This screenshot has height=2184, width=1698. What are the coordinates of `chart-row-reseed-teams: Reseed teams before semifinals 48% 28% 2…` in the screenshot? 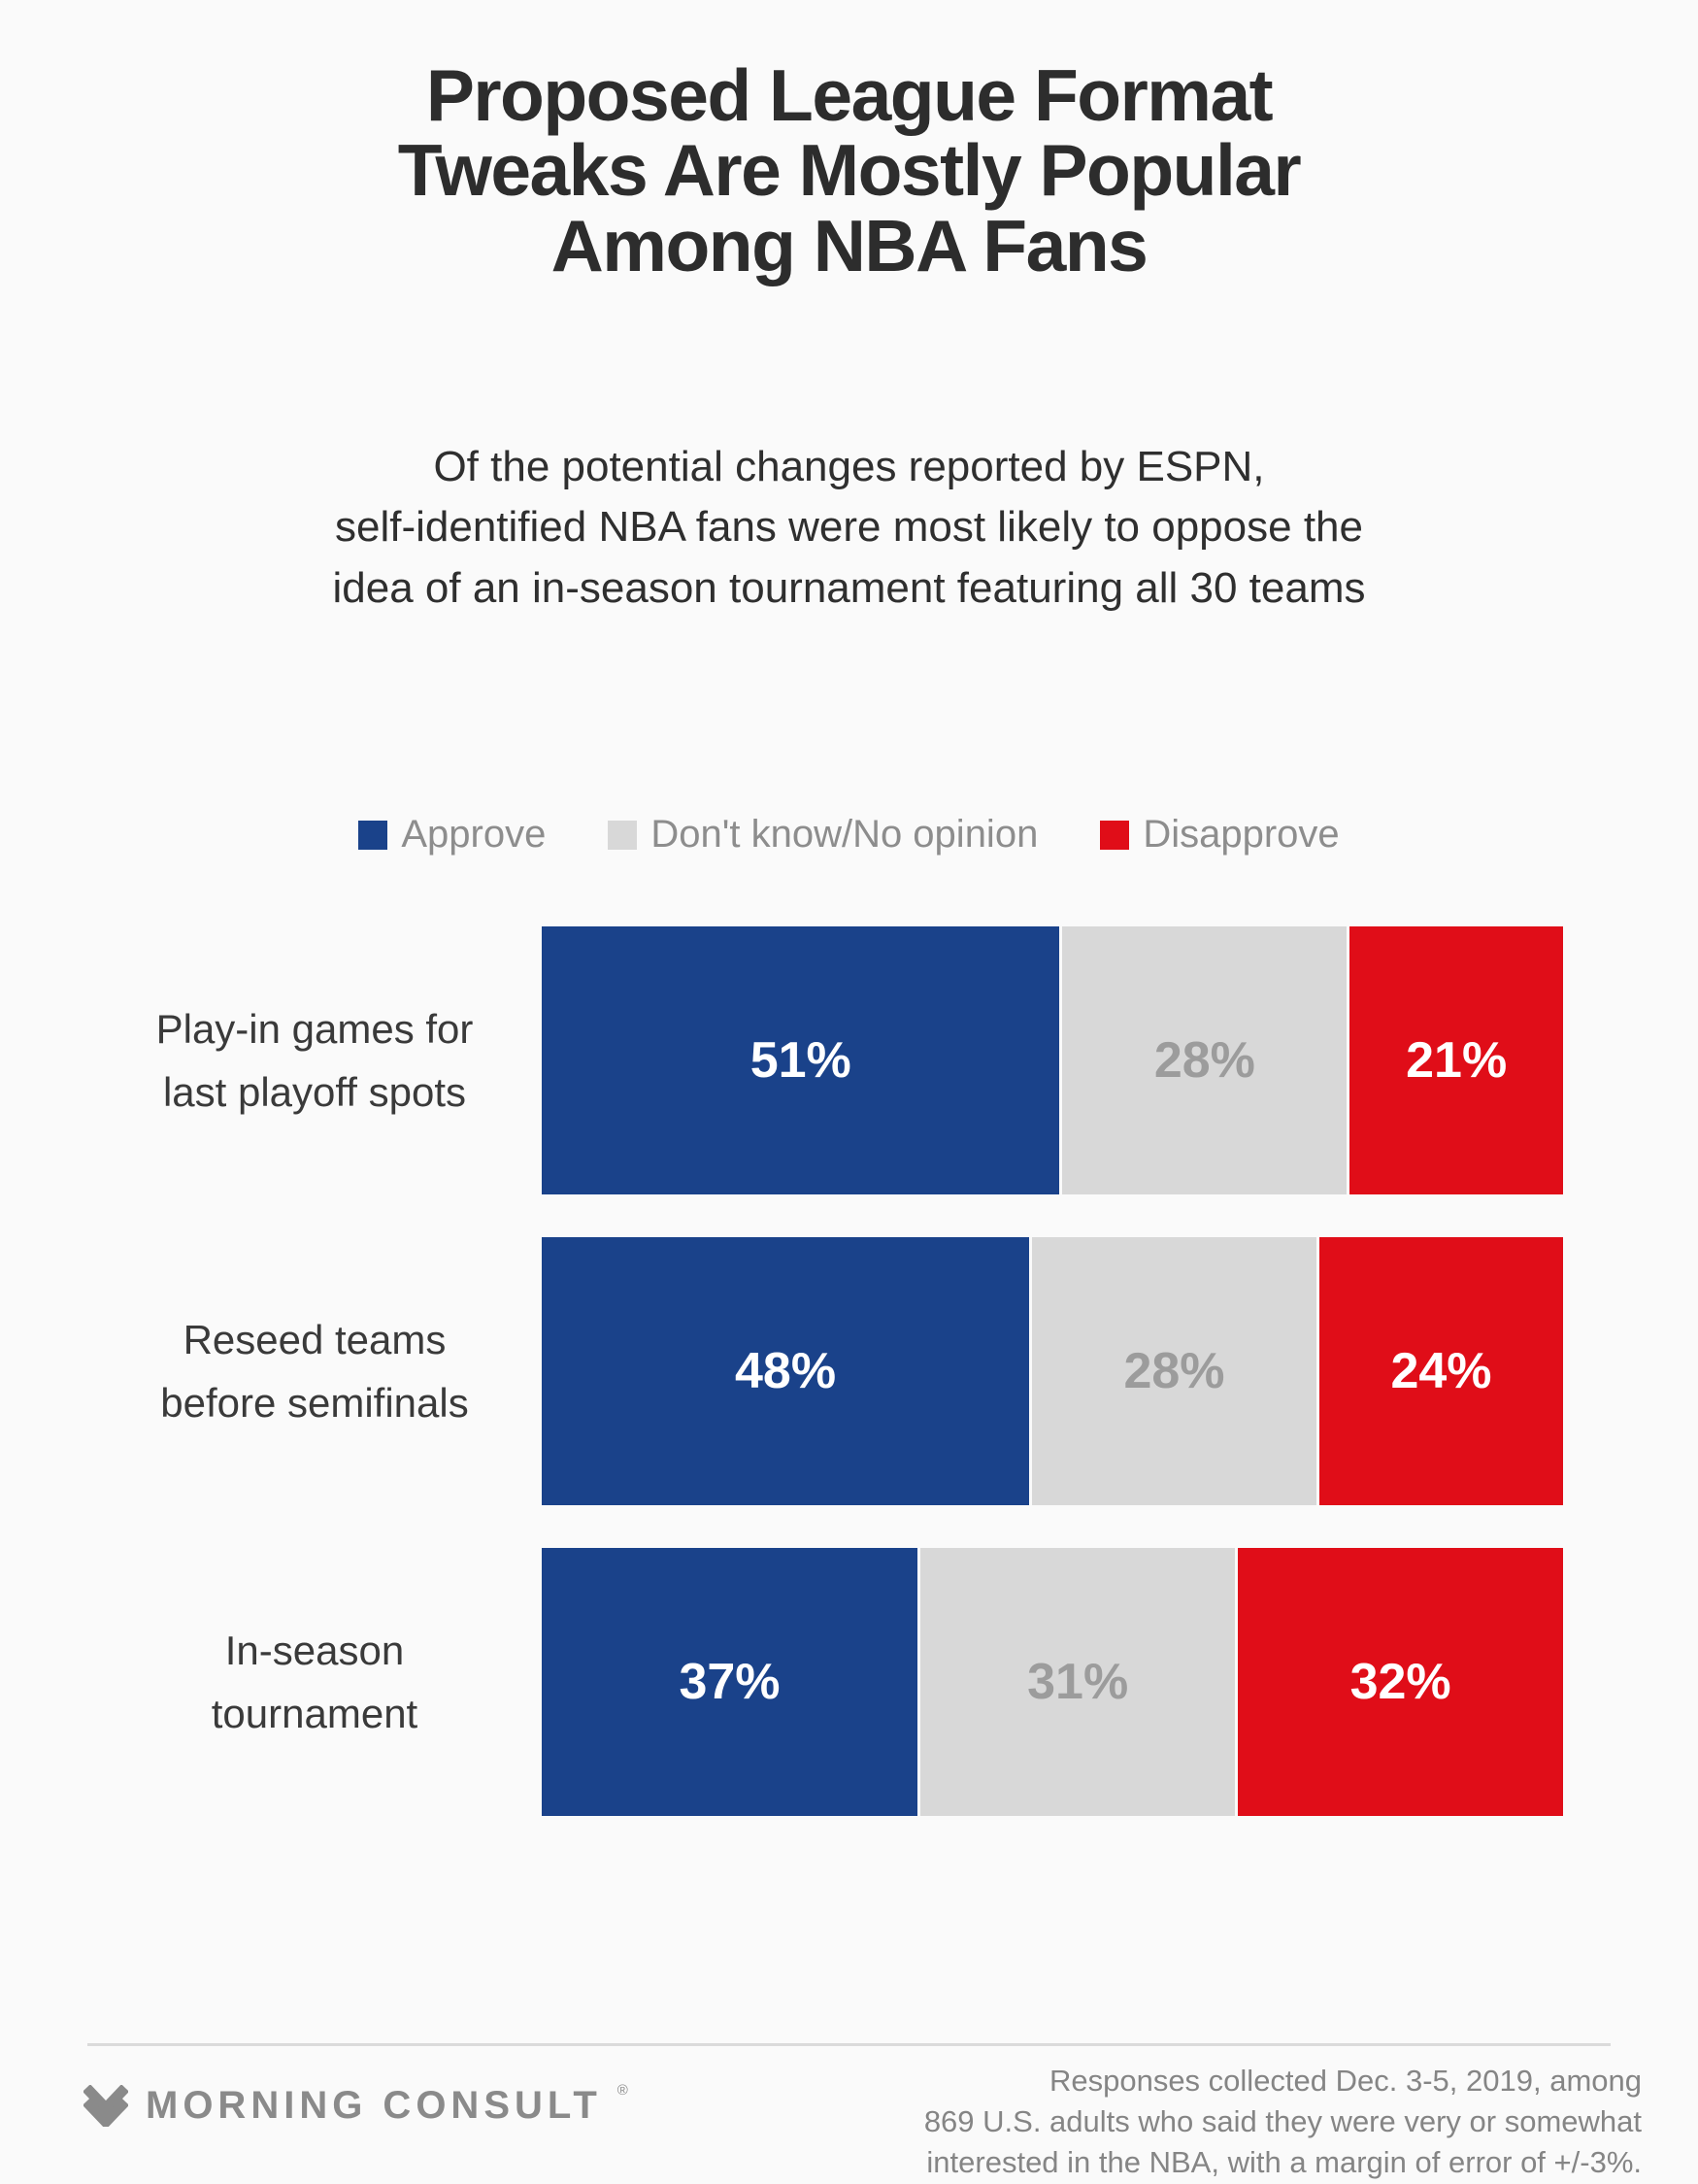 It's located at (825, 1371).